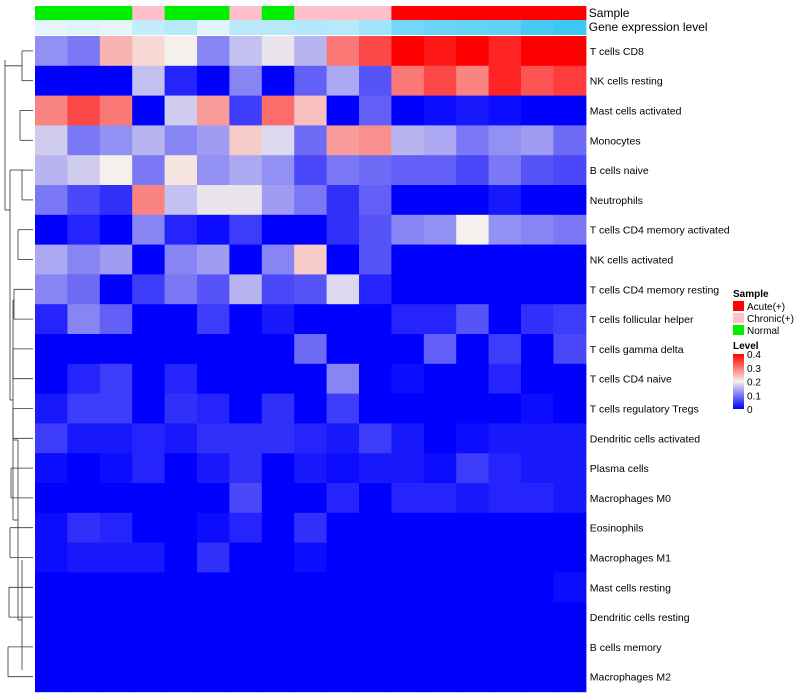 This screenshot has height=700, width=800. What do you see at coordinates (754, 369) in the screenshot?
I see `legend-level-tick: 0.3` at bounding box center [754, 369].